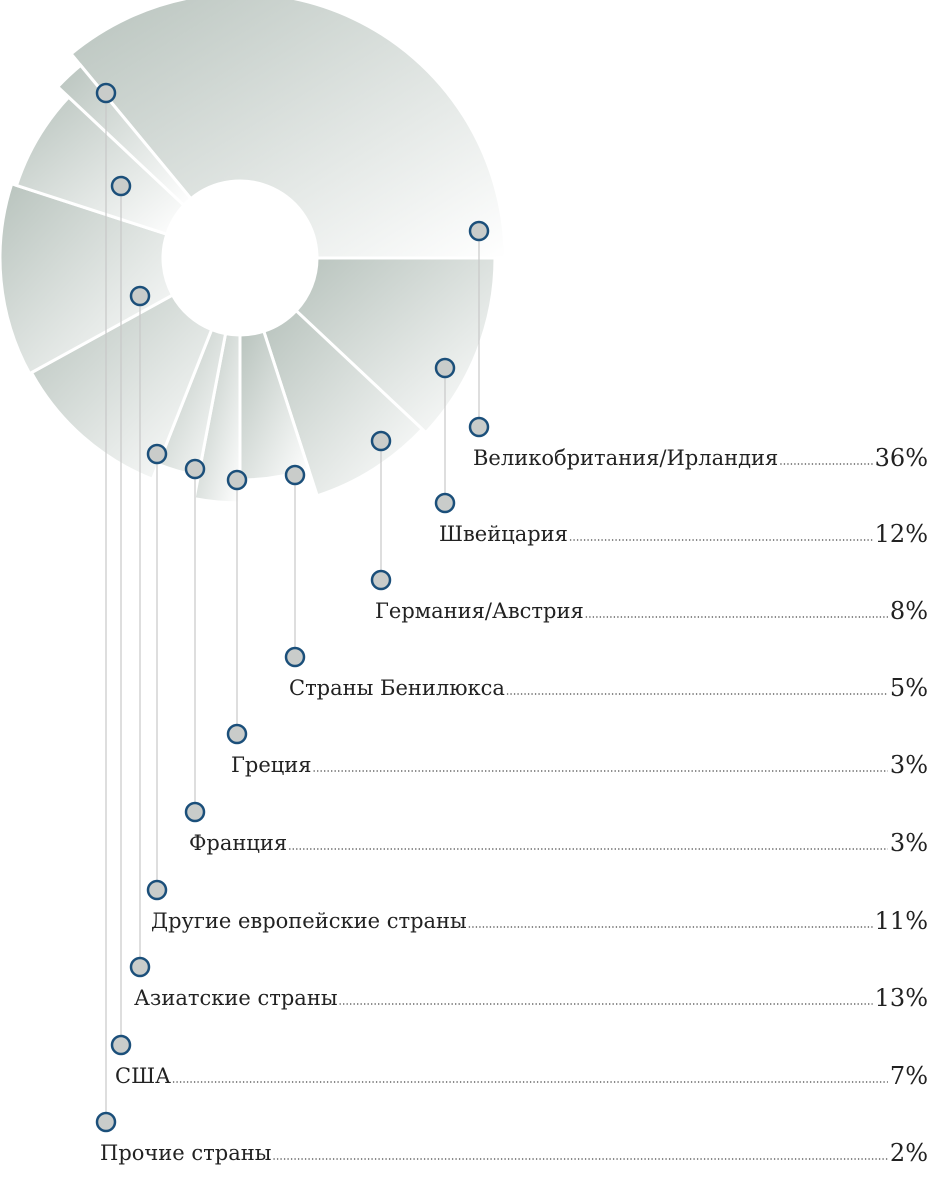  What do you see at coordinates (309, 921) in the screenshot?
I see `category-label: Другие европейские страны` at bounding box center [309, 921].